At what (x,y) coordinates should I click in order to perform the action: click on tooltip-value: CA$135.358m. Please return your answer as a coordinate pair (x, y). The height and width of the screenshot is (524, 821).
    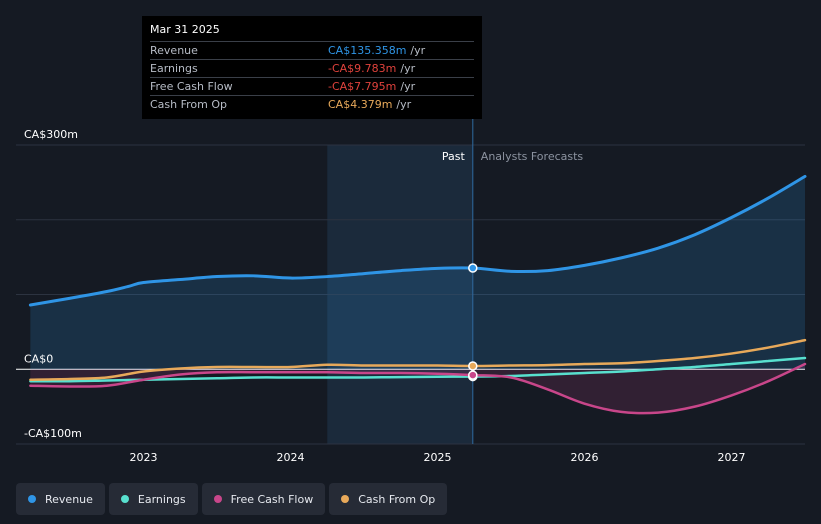
    Looking at the image, I should click on (367, 50).